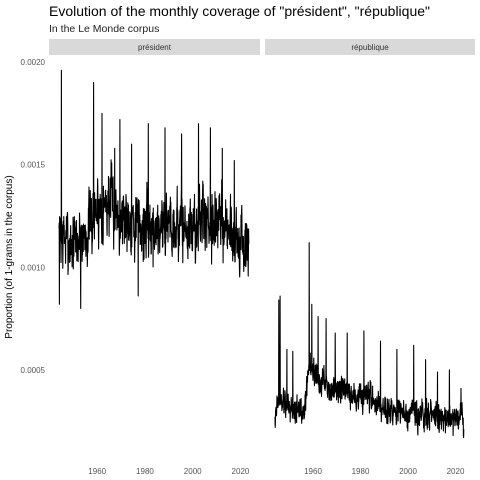 The width and height of the screenshot is (480, 480). Describe the element at coordinates (33, 370) in the screenshot. I see `y-tick-label: 0.0005` at that location.